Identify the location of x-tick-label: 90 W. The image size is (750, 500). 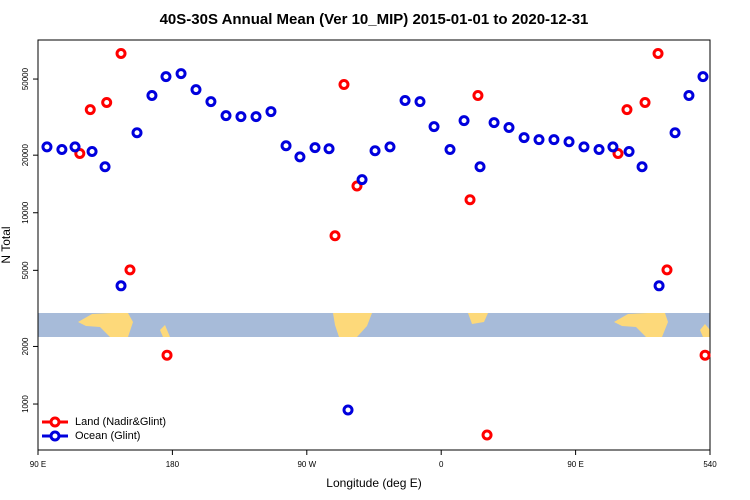
(306, 464).